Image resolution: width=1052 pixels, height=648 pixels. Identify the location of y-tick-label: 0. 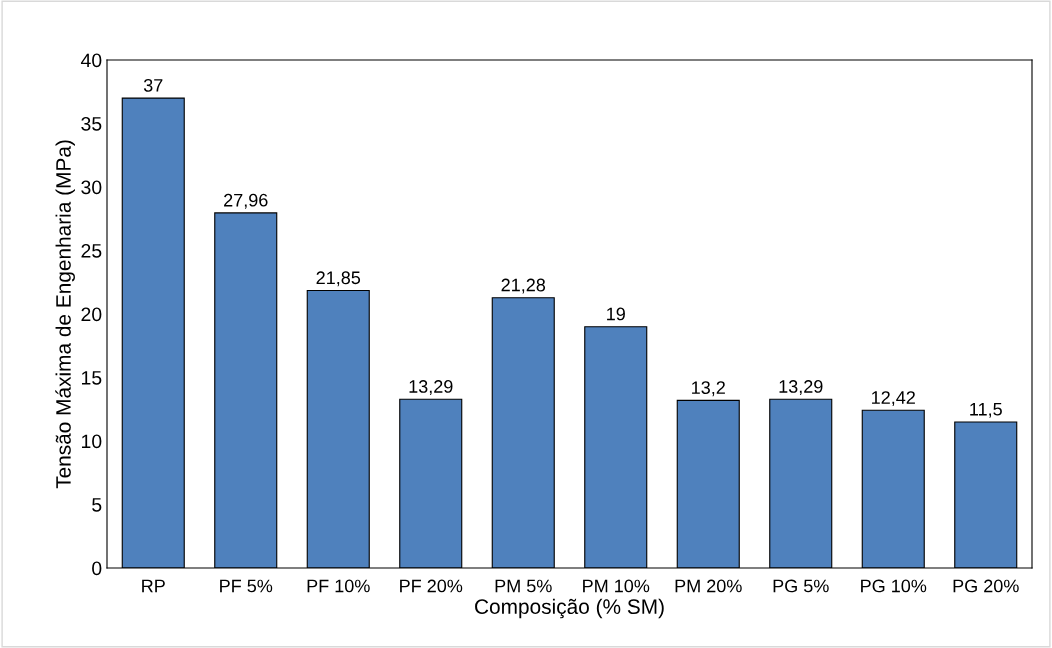
(97, 568).